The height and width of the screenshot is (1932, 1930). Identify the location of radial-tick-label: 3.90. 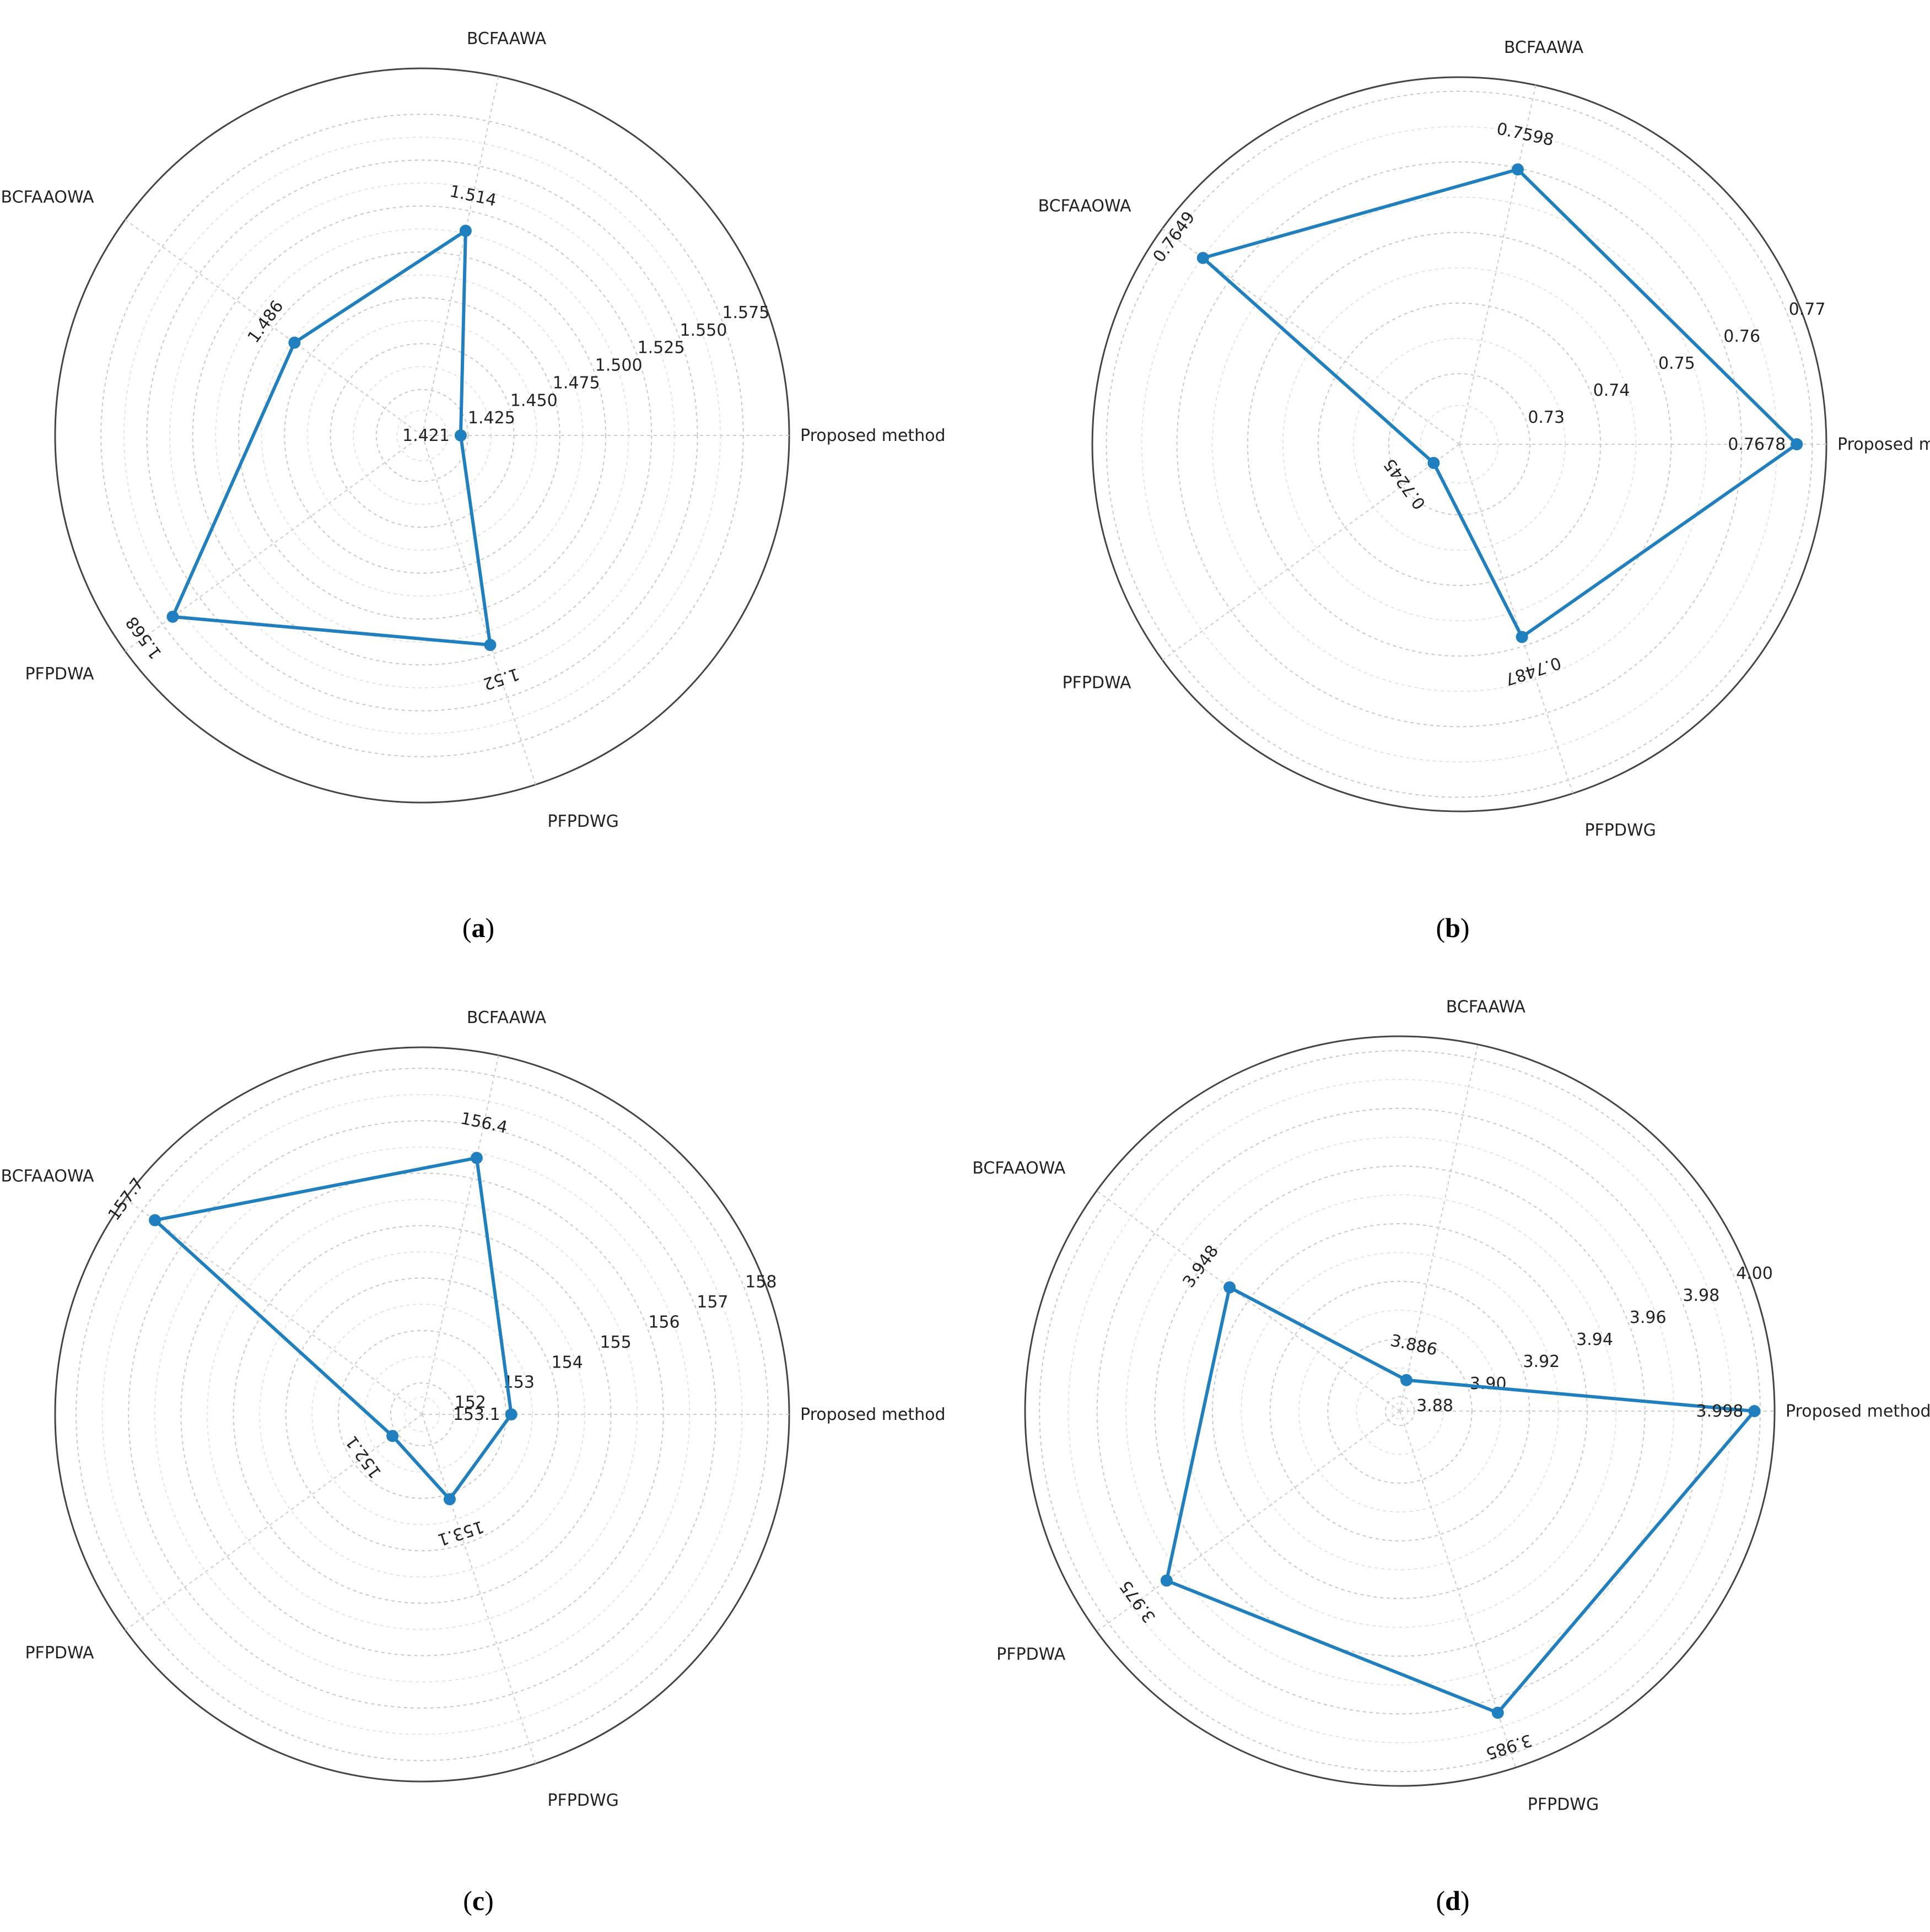
(1488, 1383).